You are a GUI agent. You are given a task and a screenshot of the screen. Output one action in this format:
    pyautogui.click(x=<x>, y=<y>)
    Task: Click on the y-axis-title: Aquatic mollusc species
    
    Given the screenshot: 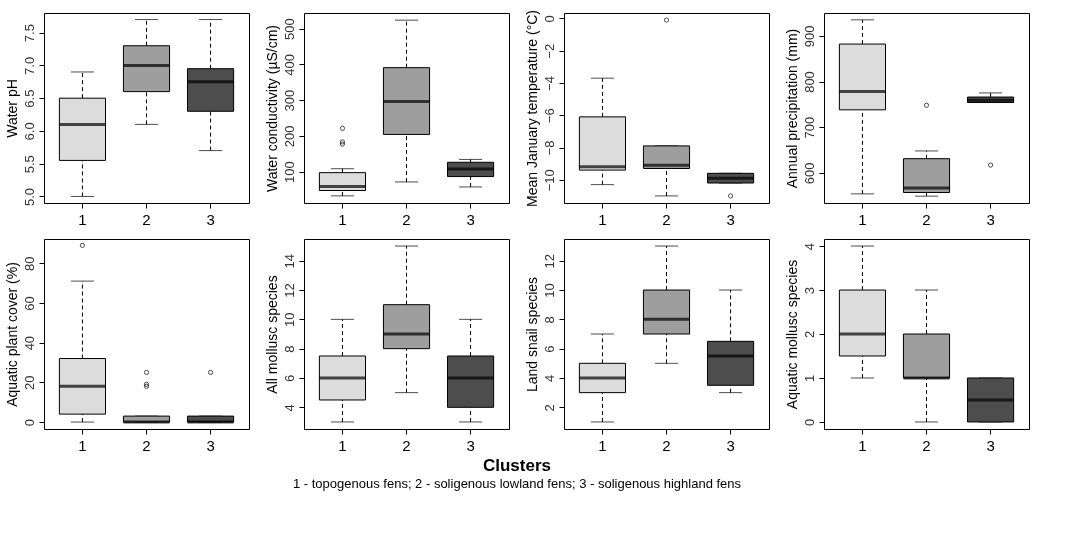 What is the action you would take?
    pyautogui.click(x=791, y=334)
    